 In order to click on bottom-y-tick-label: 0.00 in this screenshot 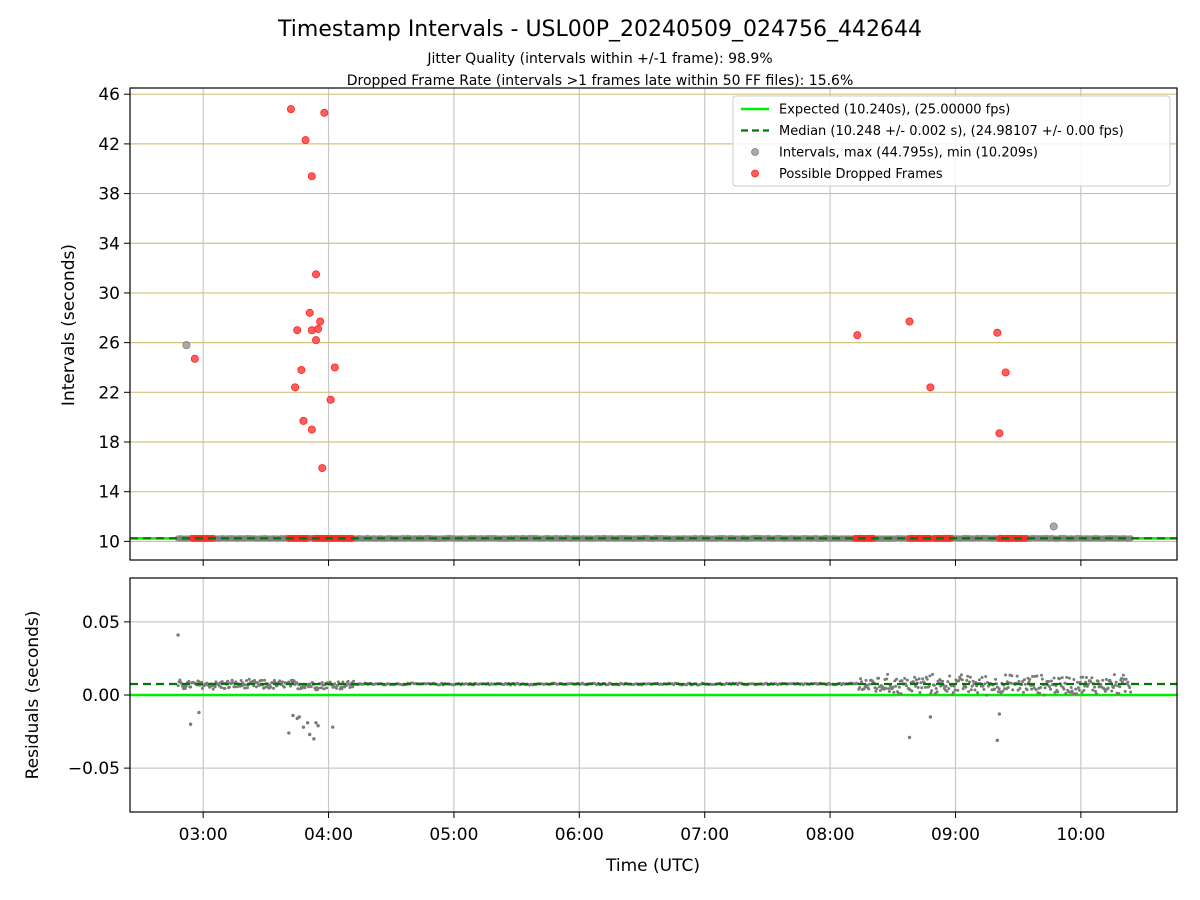, I will do `click(101, 696)`.